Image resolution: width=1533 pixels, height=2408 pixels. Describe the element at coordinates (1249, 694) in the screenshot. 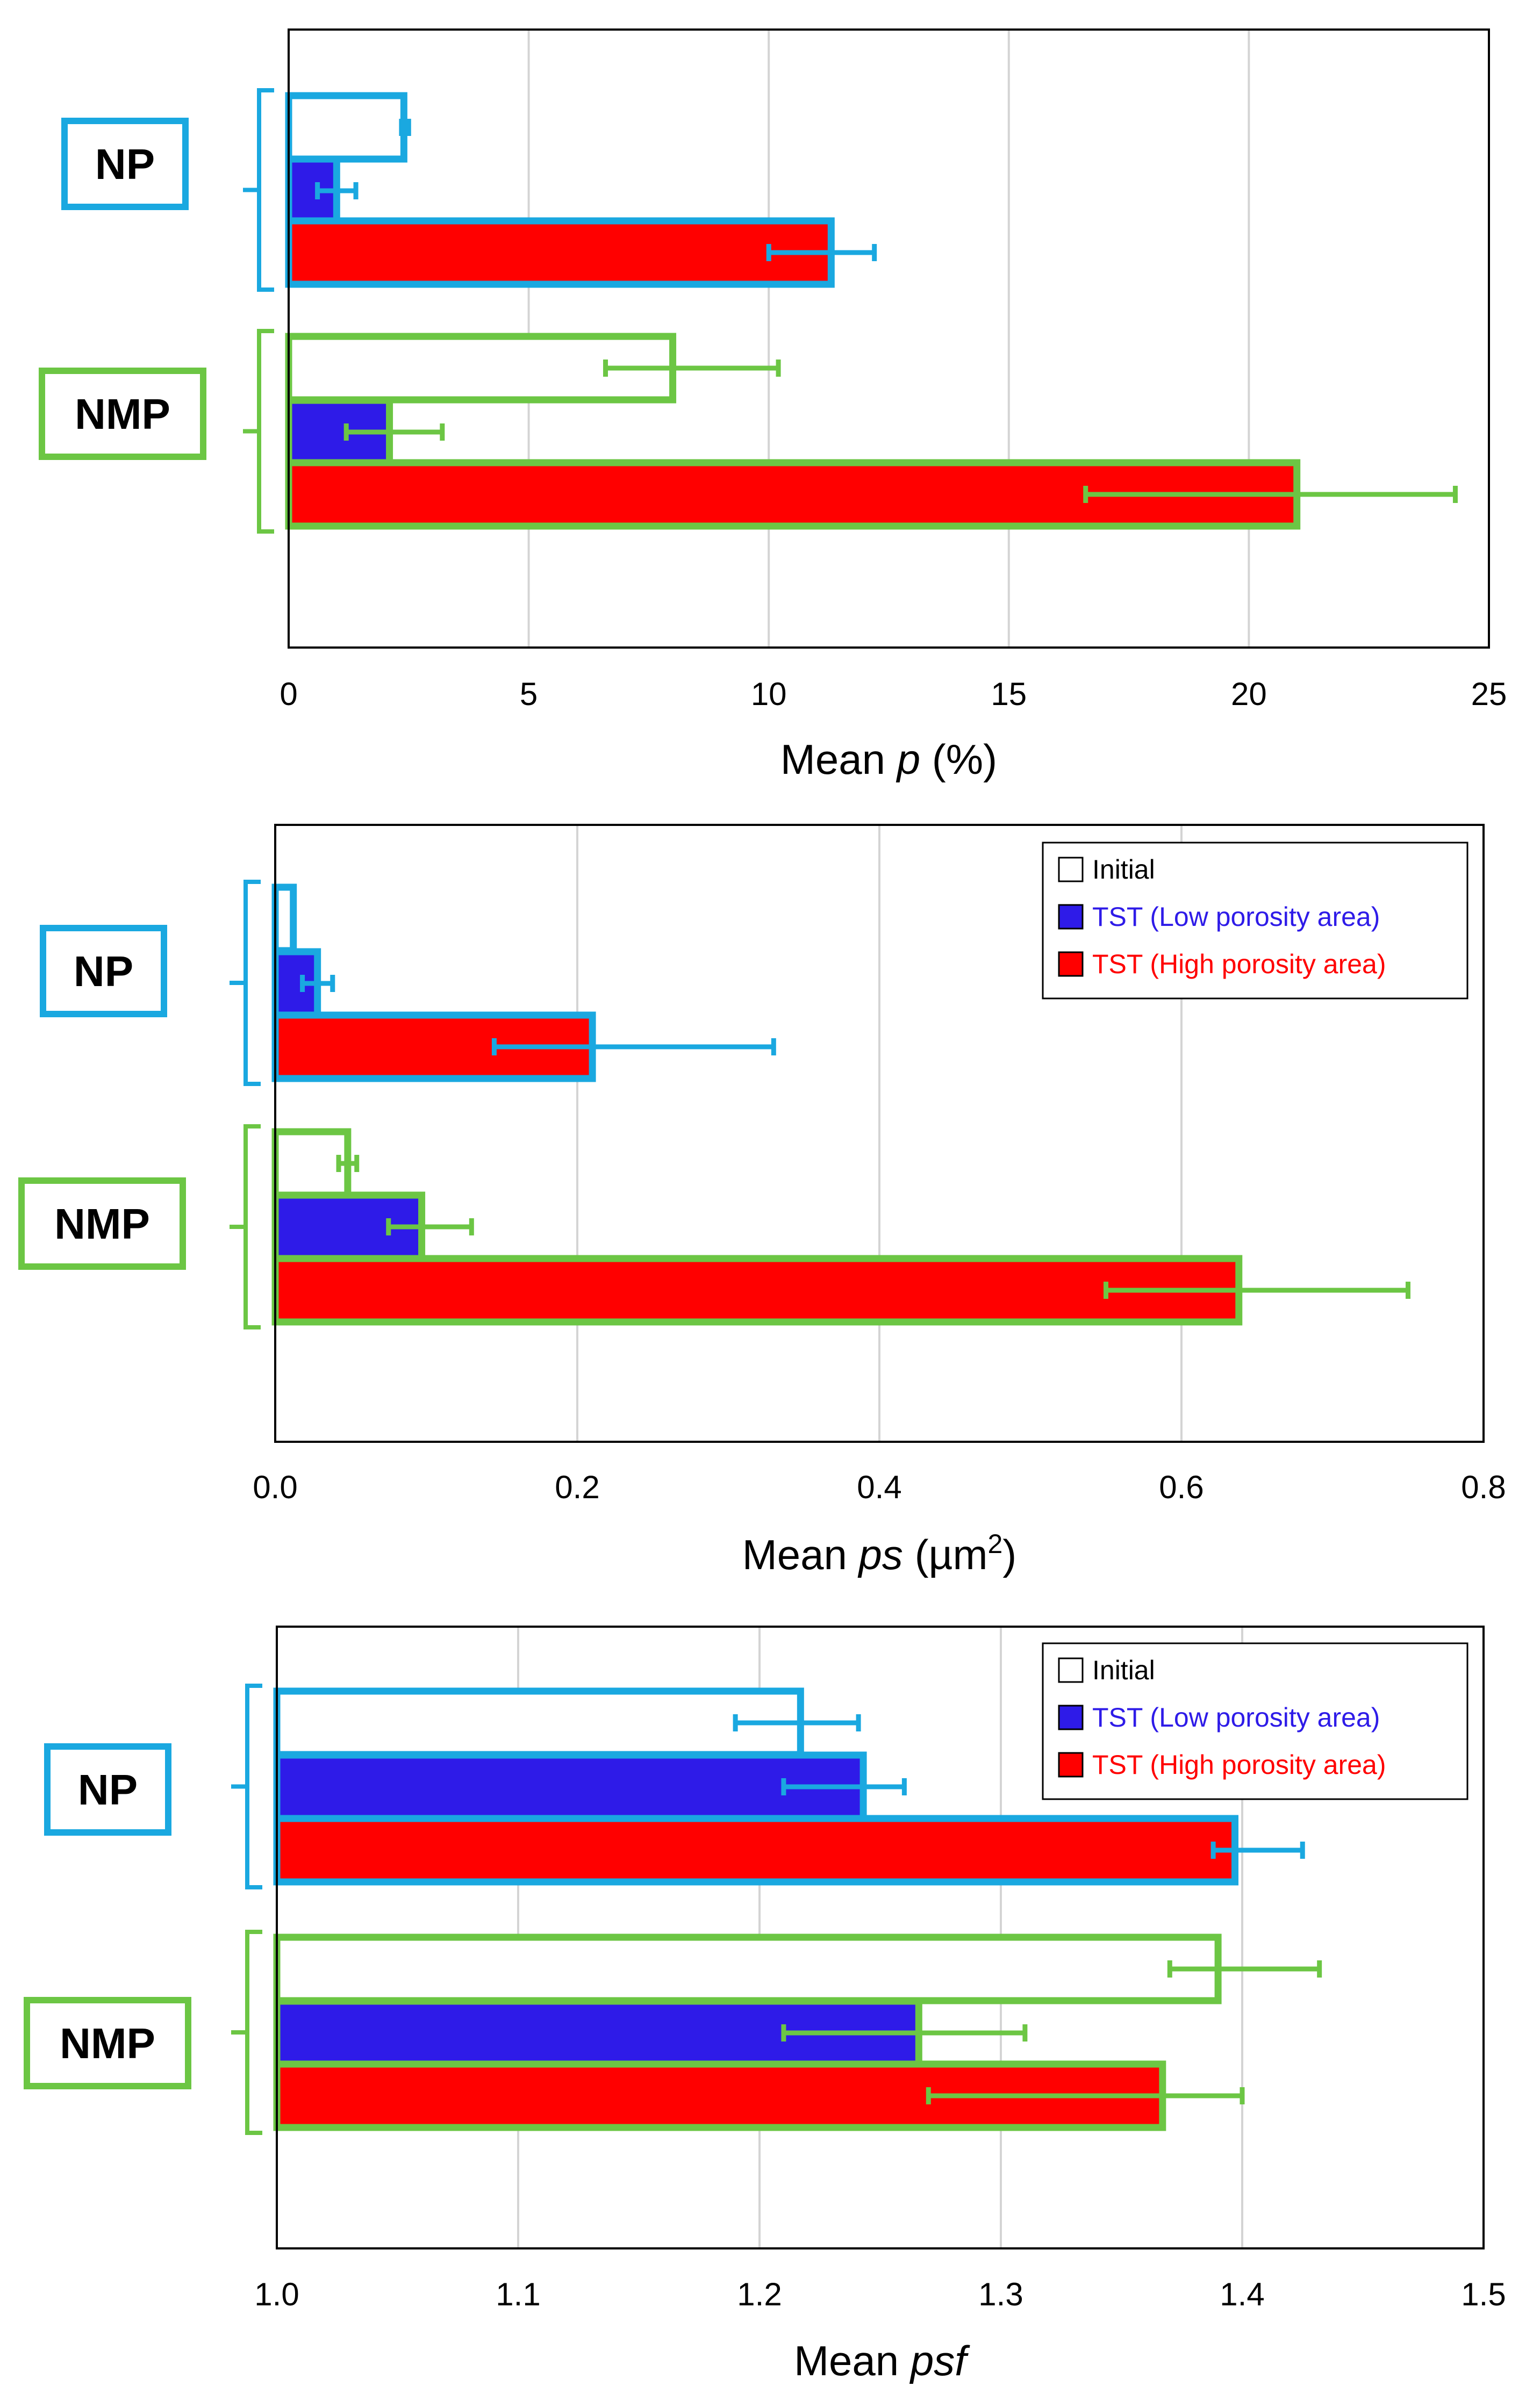

I see `x-tick-label: 20` at that location.